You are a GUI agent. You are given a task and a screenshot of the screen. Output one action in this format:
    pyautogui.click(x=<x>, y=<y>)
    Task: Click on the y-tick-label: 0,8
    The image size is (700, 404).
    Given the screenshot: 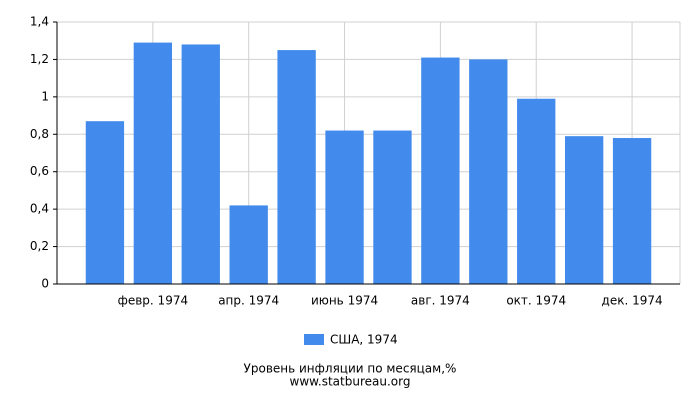 What is the action you would take?
    pyautogui.click(x=39, y=134)
    